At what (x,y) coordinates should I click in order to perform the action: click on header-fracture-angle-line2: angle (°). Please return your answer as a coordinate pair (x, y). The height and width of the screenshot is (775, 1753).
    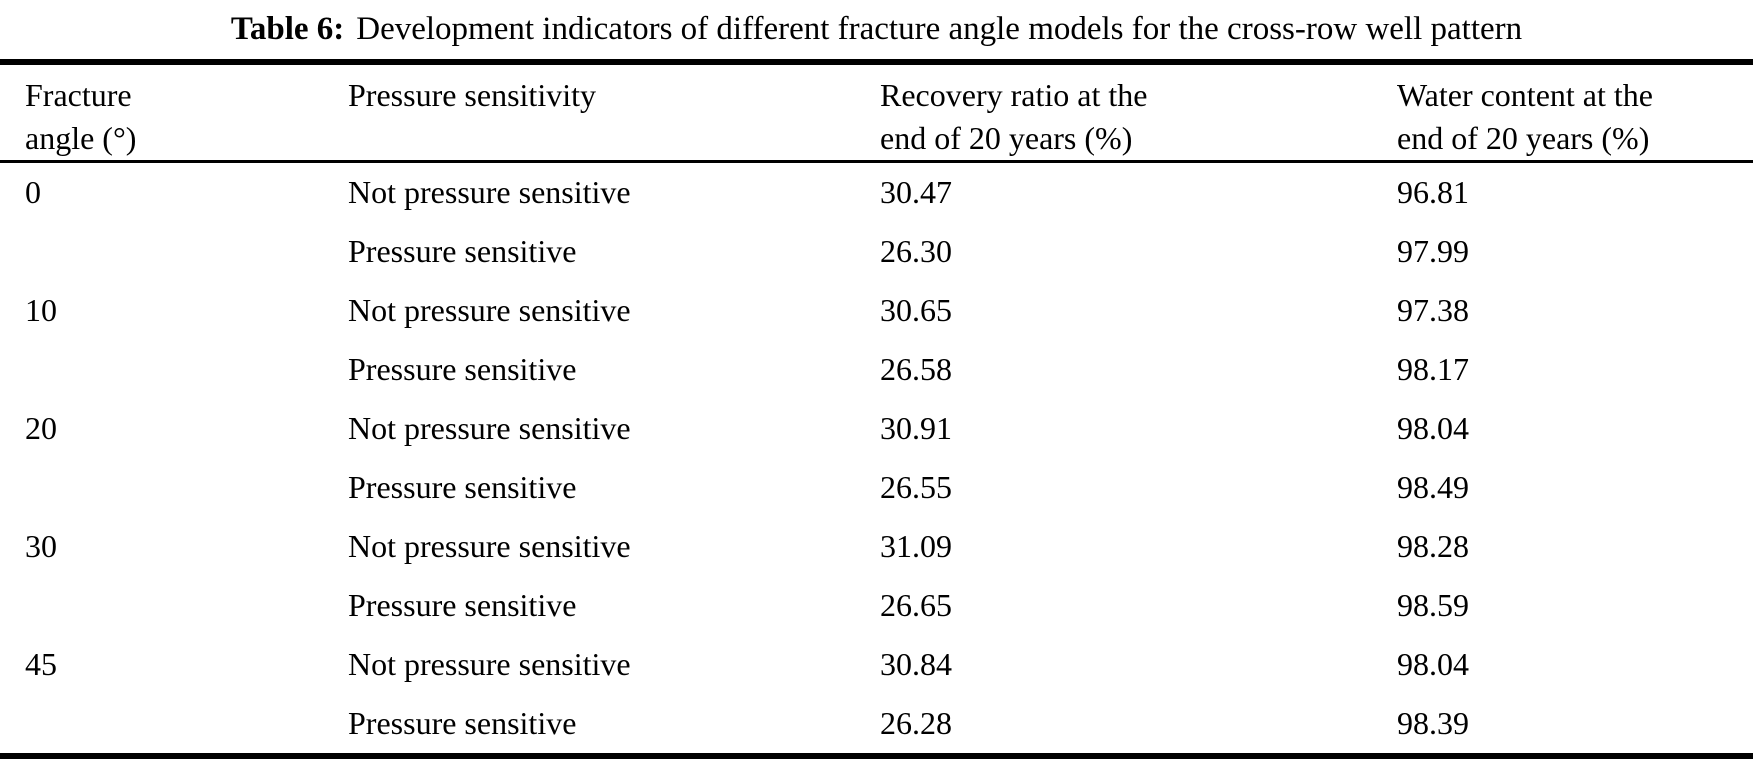
    Looking at the image, I should click on (81, 138).